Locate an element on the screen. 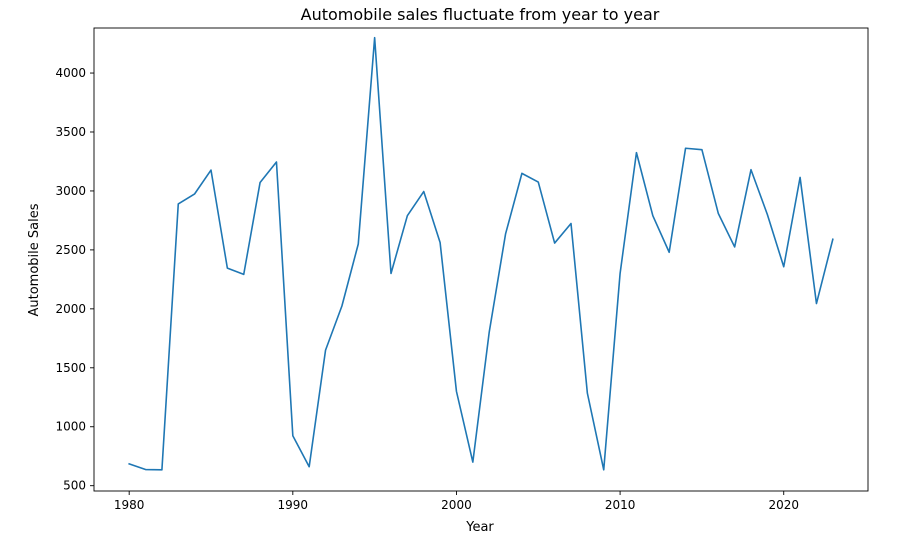 Image resolution: width=906 pixels, height=541 pixels. x-tick-label: 2000 is located at coordinates (456, 505).